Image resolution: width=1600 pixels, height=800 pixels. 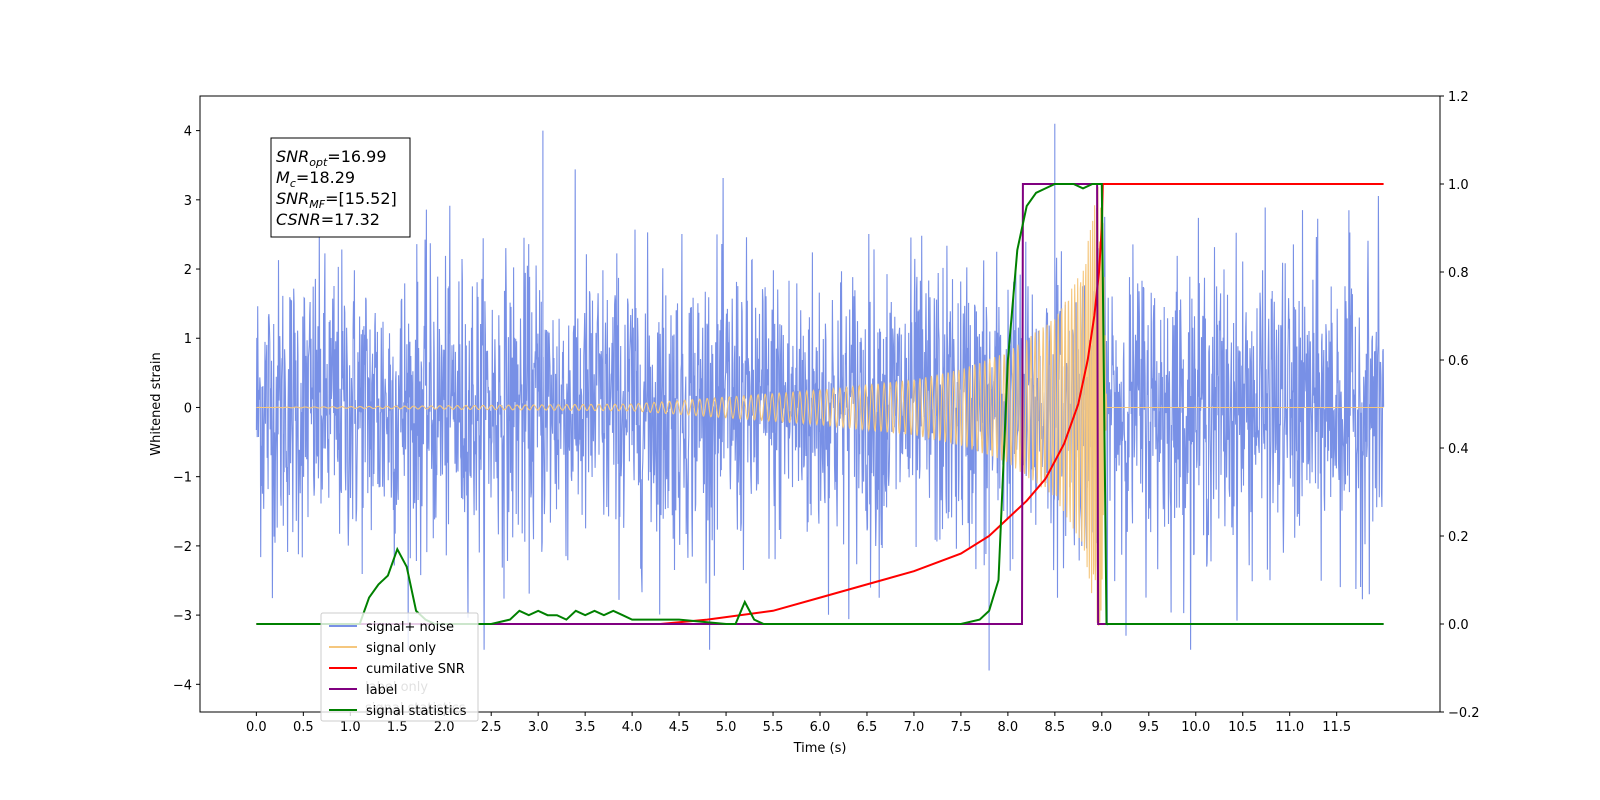 I want to click on legend-frame, so click(x=399, y=667).